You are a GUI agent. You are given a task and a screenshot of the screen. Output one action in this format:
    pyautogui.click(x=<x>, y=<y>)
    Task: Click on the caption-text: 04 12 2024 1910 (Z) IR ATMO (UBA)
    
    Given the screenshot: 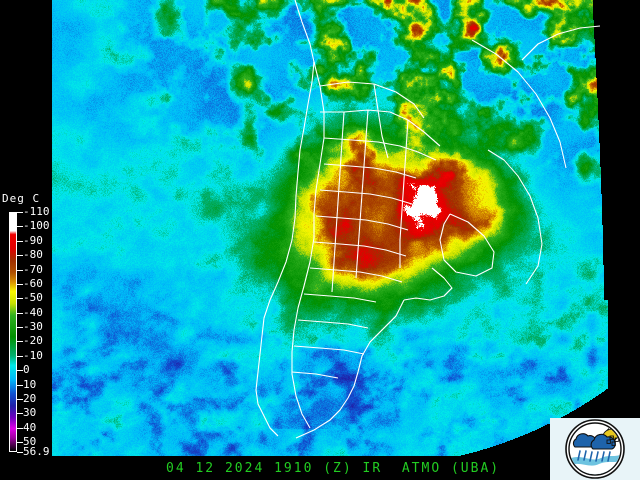 What is the action you would take?
    pyautogui.click(x=333, y=468)
    